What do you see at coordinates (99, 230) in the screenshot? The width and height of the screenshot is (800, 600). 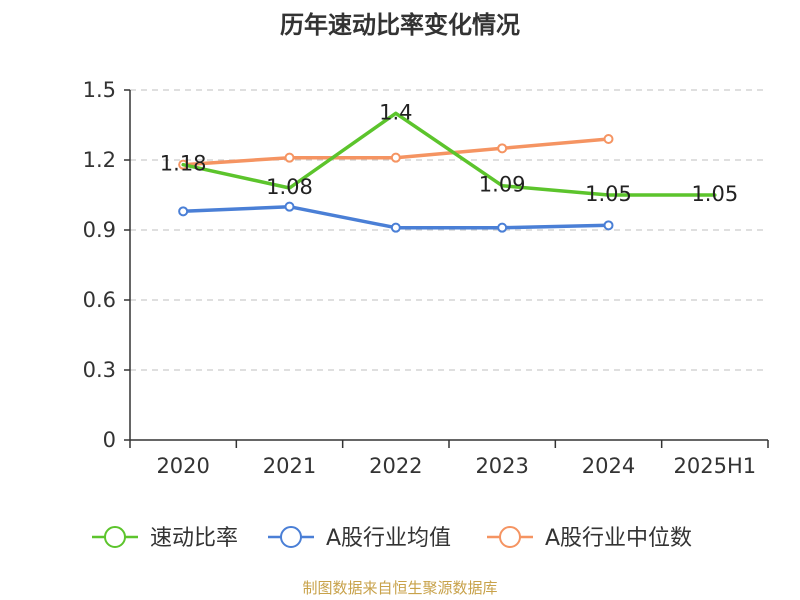 I see `y-tick-label: 0.9` at bounding box center [99, 230].